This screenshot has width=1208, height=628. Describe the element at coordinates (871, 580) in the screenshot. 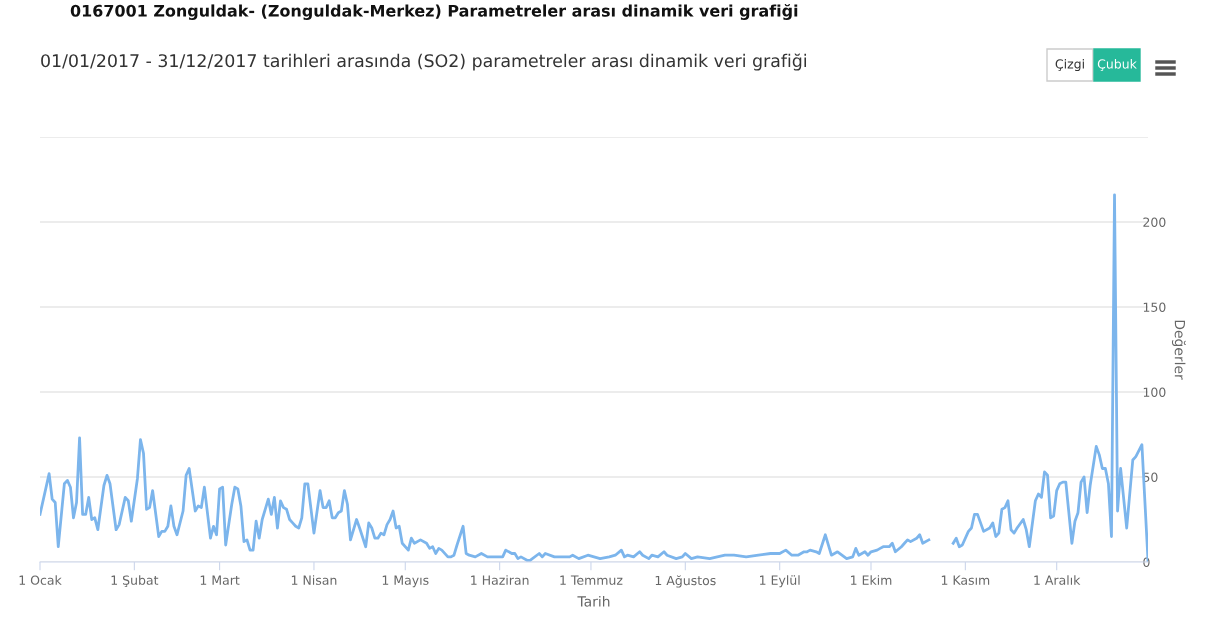

I see `x-tick-label: 1 Ekim` at that location.